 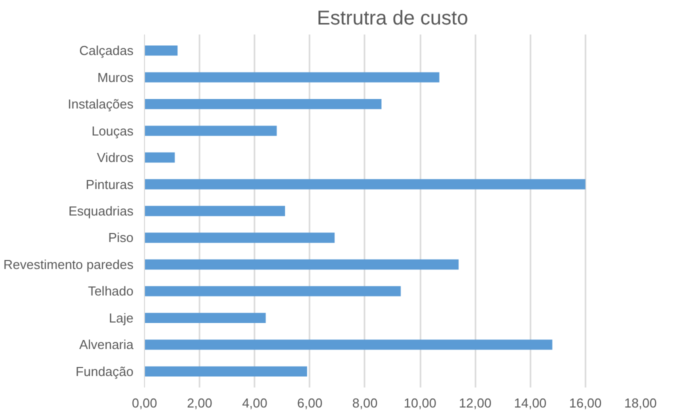 What do you see at coordinates (101, 211) in the screenshot?
I see `y-tick-label: Esquadrias` at bounding box center [101, 211].